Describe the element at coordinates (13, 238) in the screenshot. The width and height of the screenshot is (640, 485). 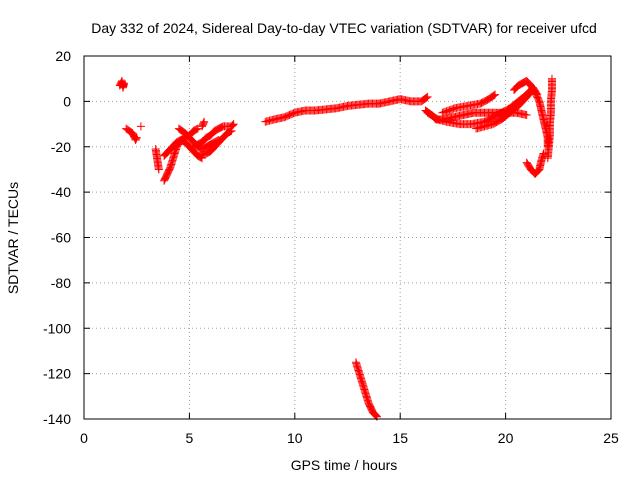
I see `y-axis-label: SDTVAR / TECUs` at that location.